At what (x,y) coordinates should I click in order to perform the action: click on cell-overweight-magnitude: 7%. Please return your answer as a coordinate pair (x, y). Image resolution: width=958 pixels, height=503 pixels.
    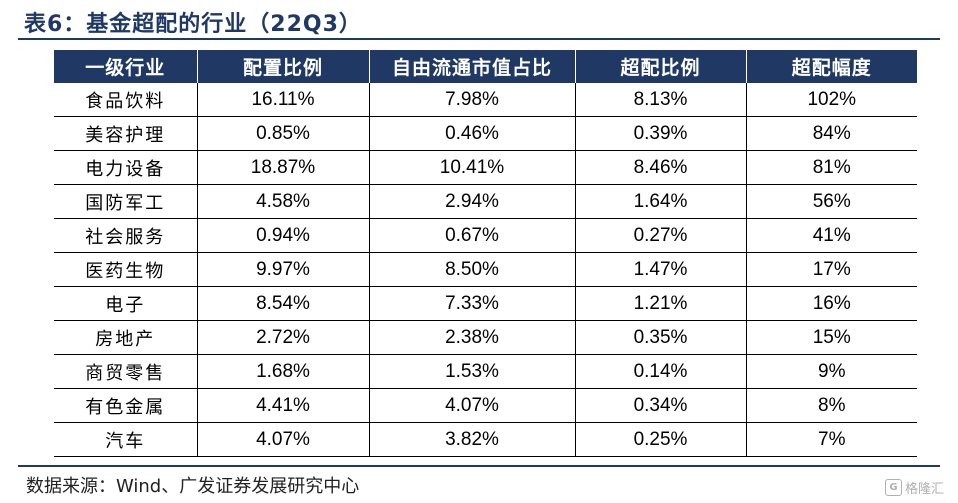
    Looking at the image, I should click on (831, 439).